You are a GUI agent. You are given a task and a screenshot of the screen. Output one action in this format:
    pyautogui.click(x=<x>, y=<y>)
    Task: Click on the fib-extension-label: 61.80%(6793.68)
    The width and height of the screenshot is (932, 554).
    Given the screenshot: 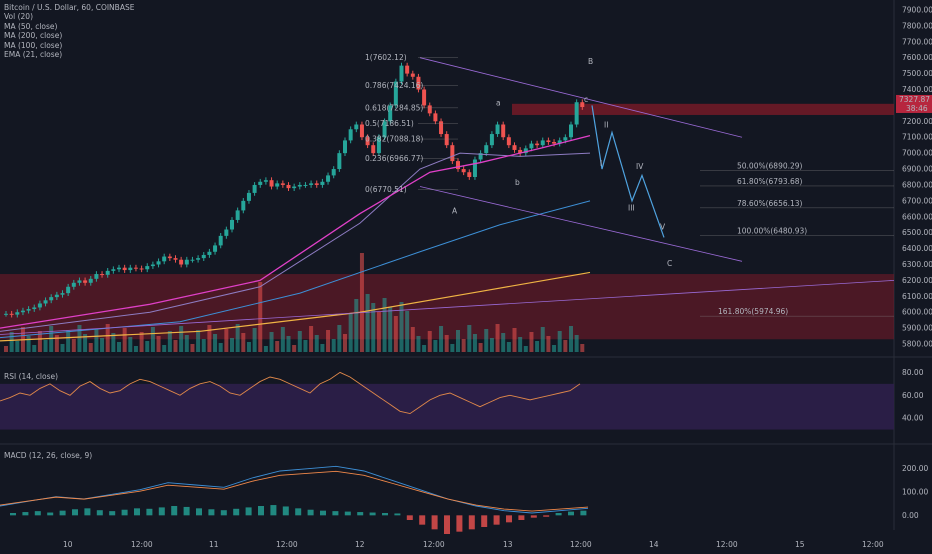 What is the action you would take?
    pyautogui.click(x=770, y=181)
    